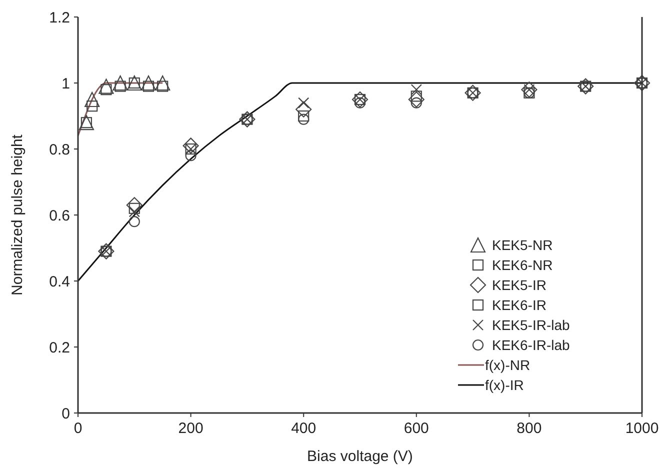 Image resolution: width=665 pixels, height=473 pixels. Describe the element at coordinates (59, 347) in the screenshot. I see `y-tick-label: 0.2` at that location.